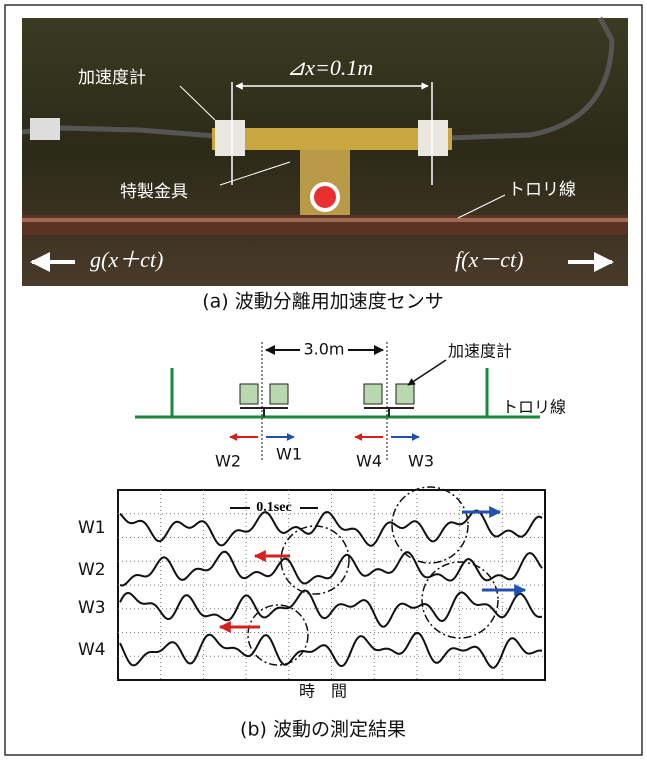 Image resolution: width=647 pixels, height=760 pixels. What do you see at coordinates (45, 129) in the screenshot?
I see `clip` at bounding box center [45, 129].